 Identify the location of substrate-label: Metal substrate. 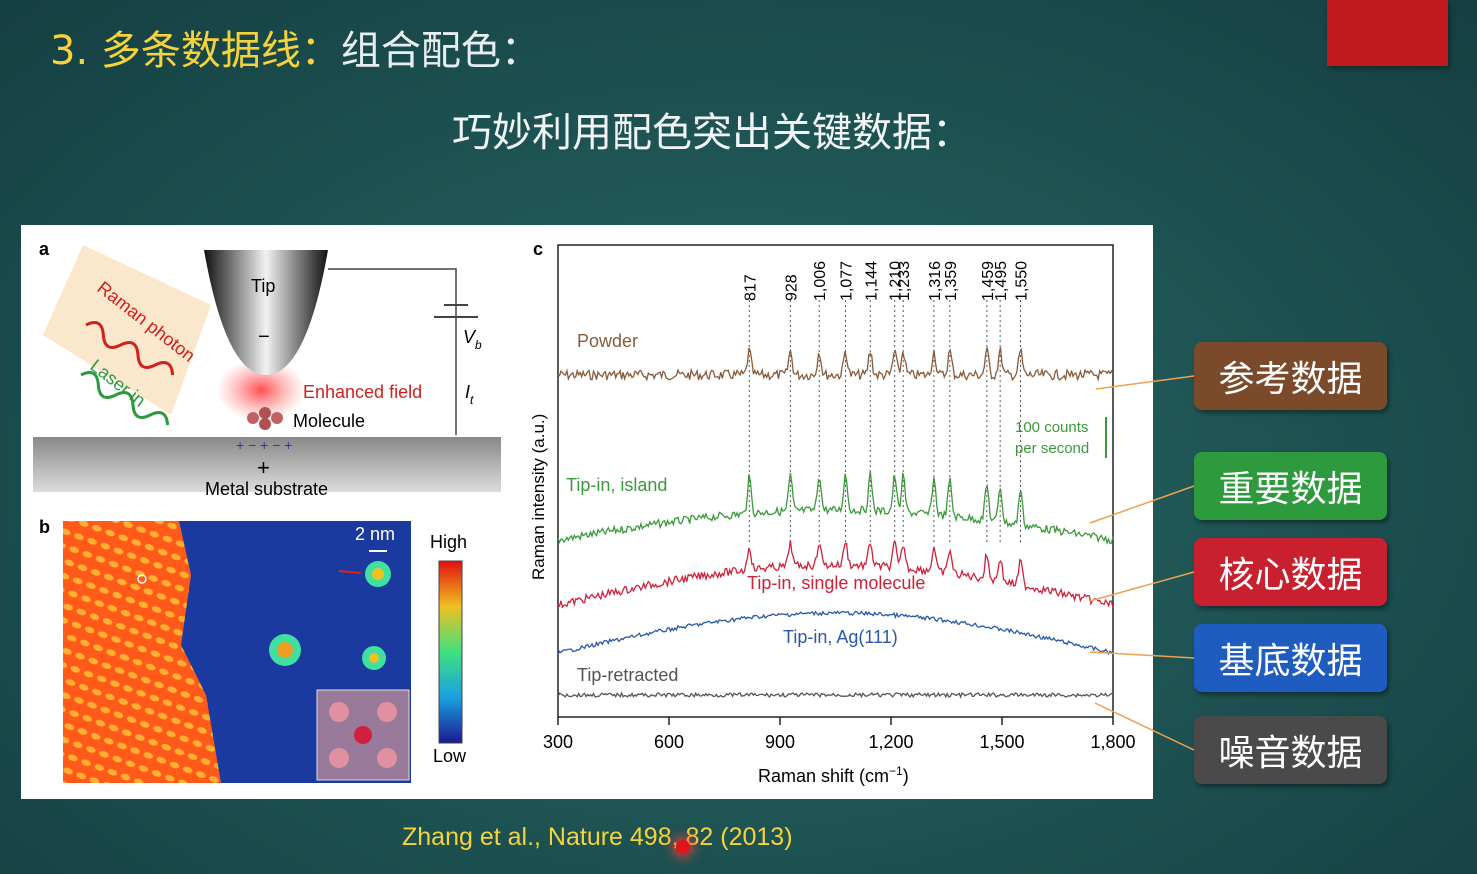
(266, 489).